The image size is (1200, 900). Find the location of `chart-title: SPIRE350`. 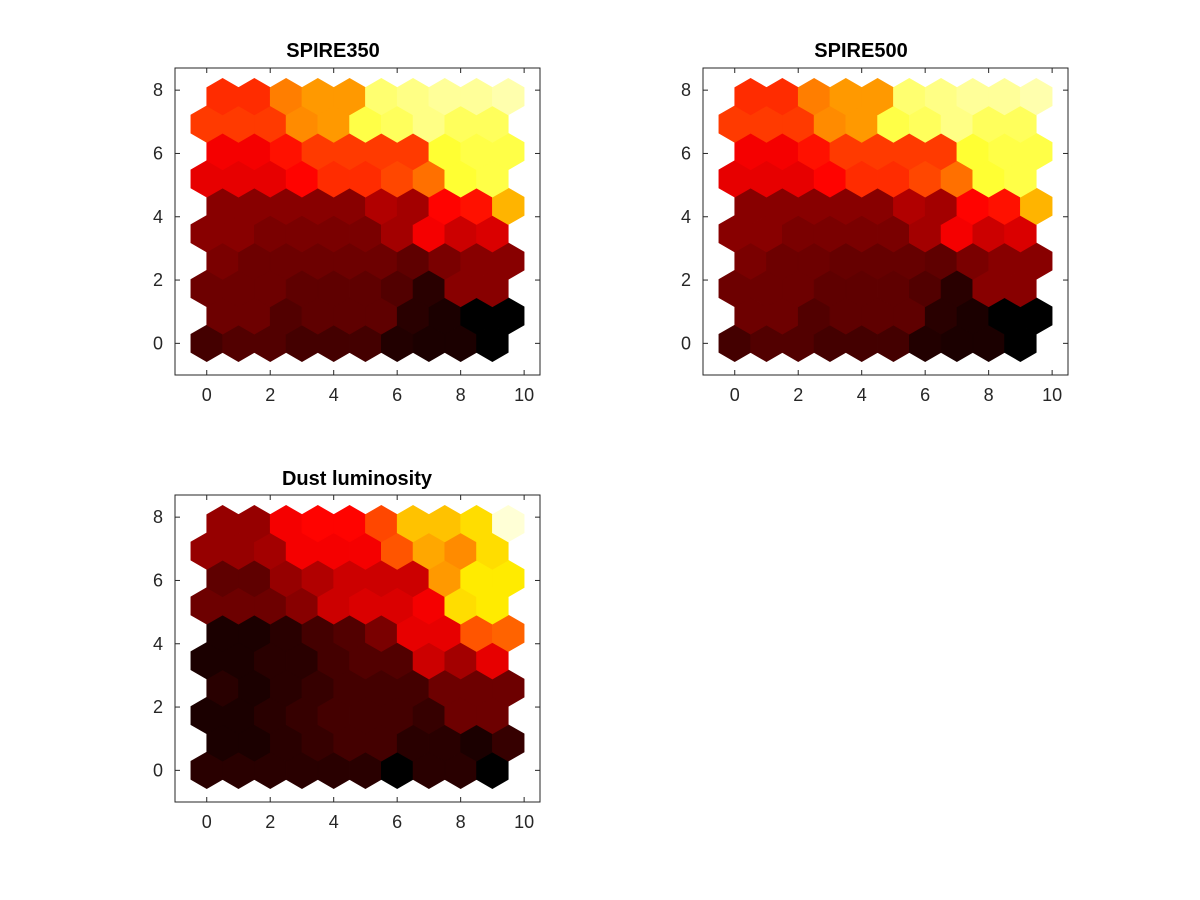

chart-title: SPIRE350 is located at coordinates (332, 51).